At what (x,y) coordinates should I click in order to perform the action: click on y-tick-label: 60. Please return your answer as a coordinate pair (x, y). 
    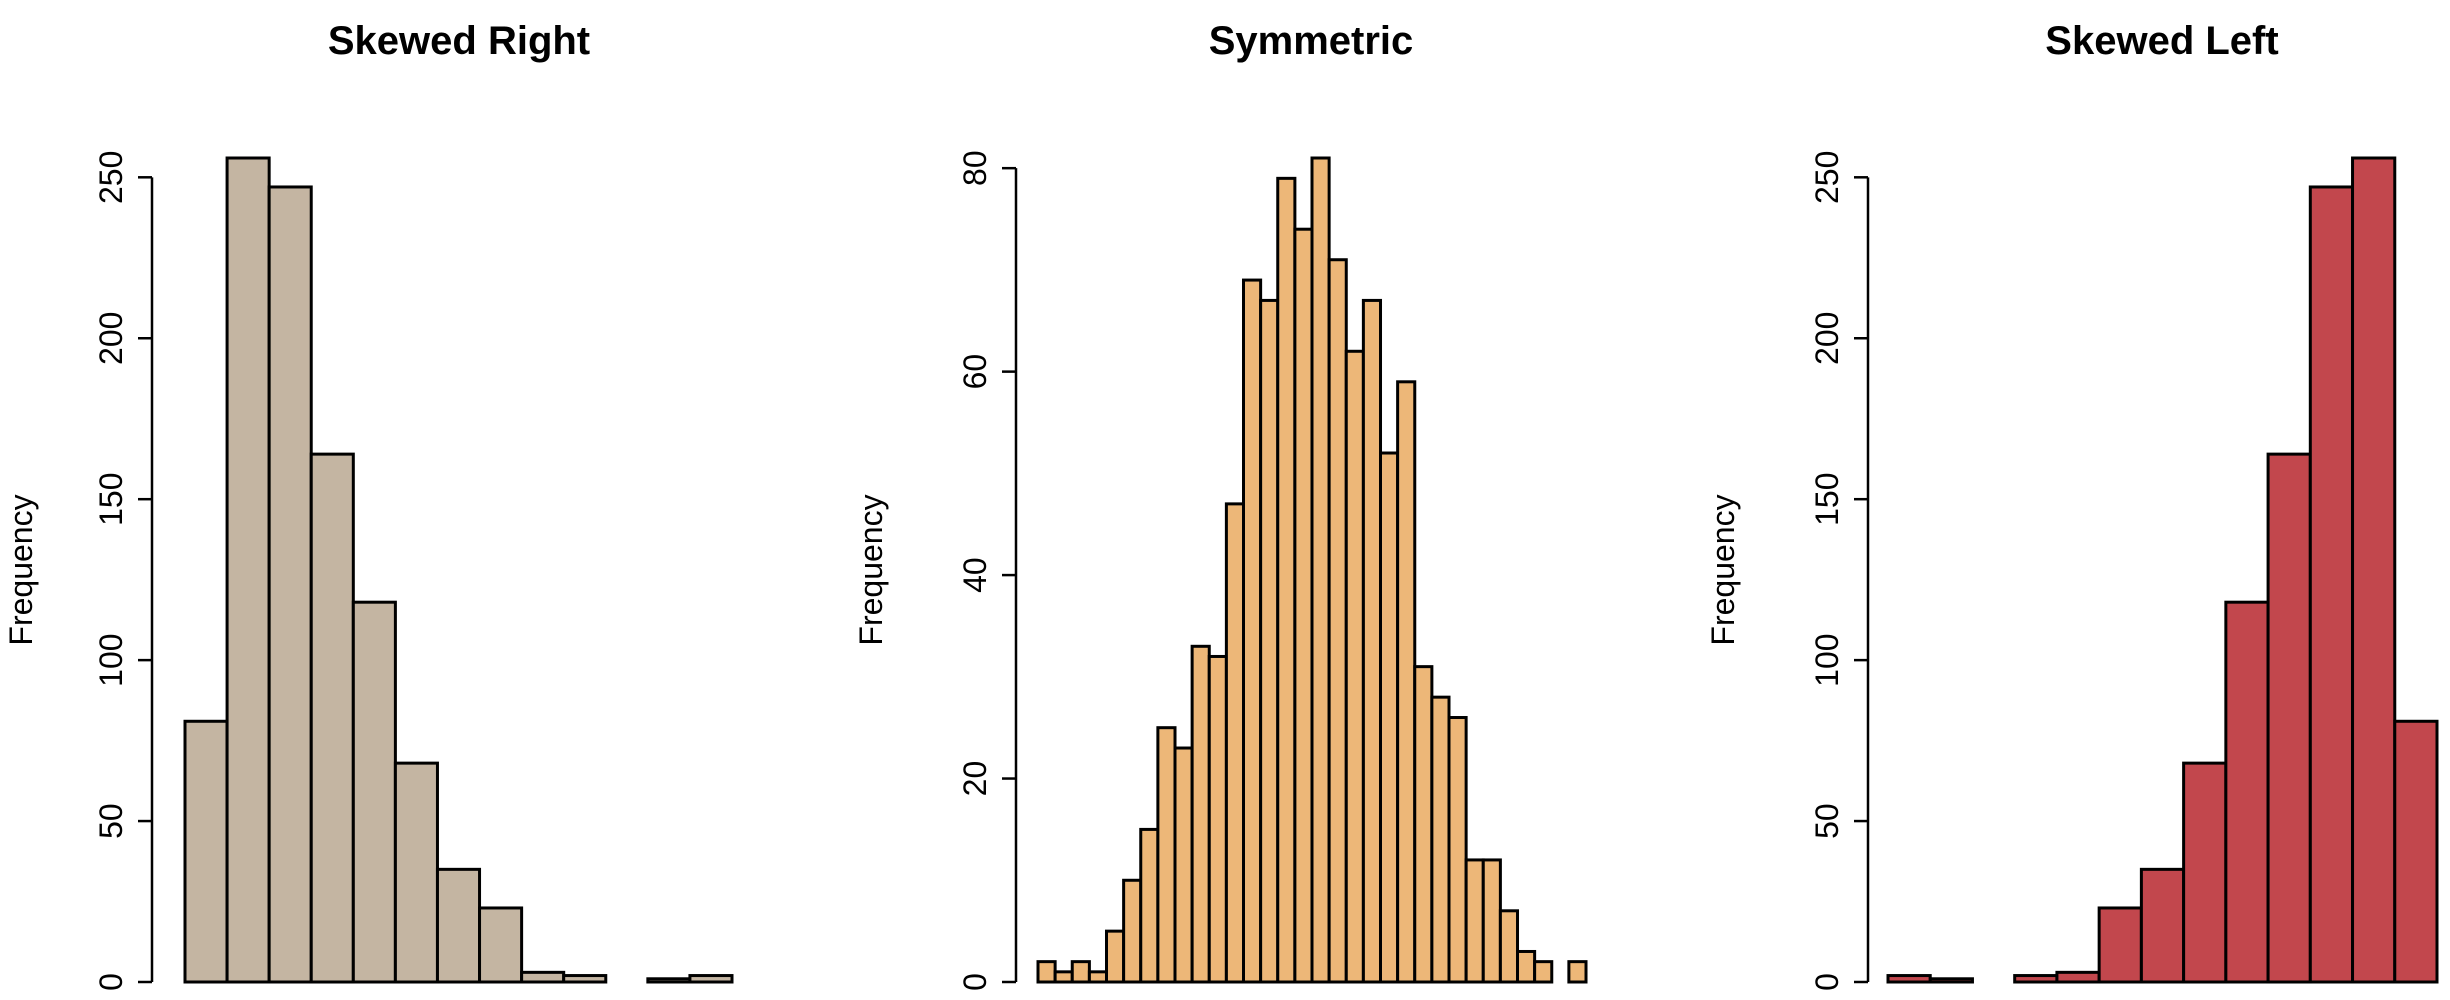
    Looking at the image, I should click on (975, 372).